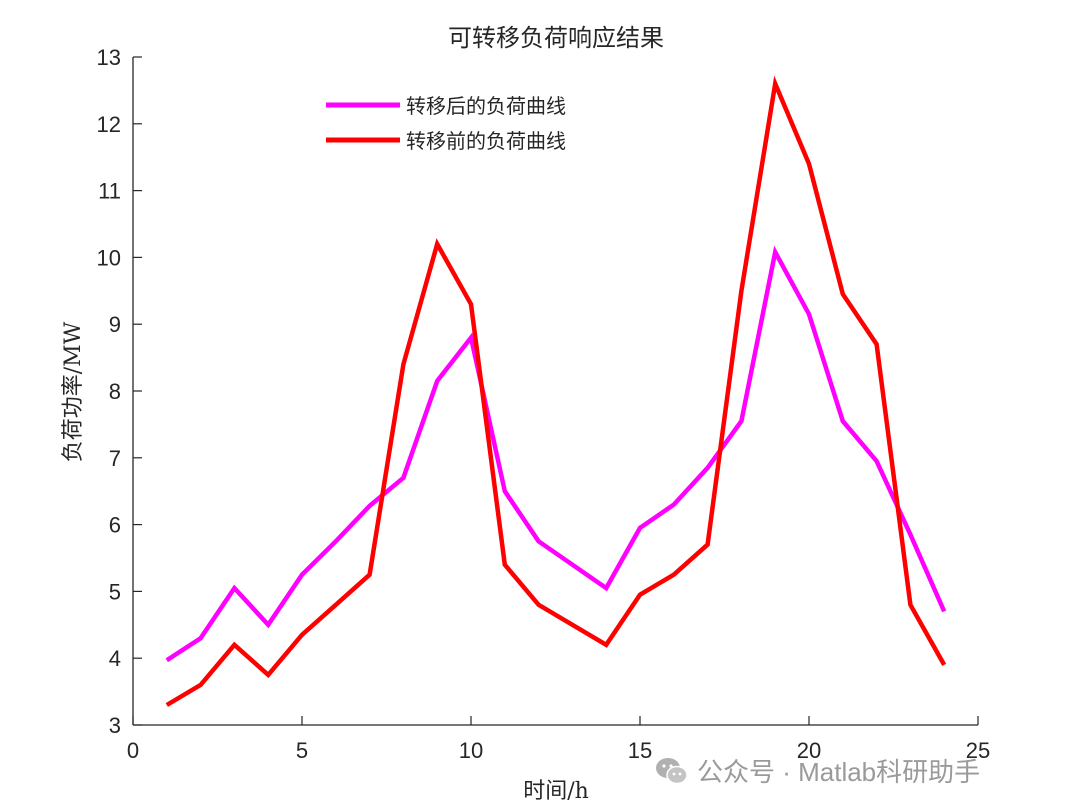 The width and height of the screenshot is (1080, 811). I want to click on y-tick-label: 4, so click(115, 658).